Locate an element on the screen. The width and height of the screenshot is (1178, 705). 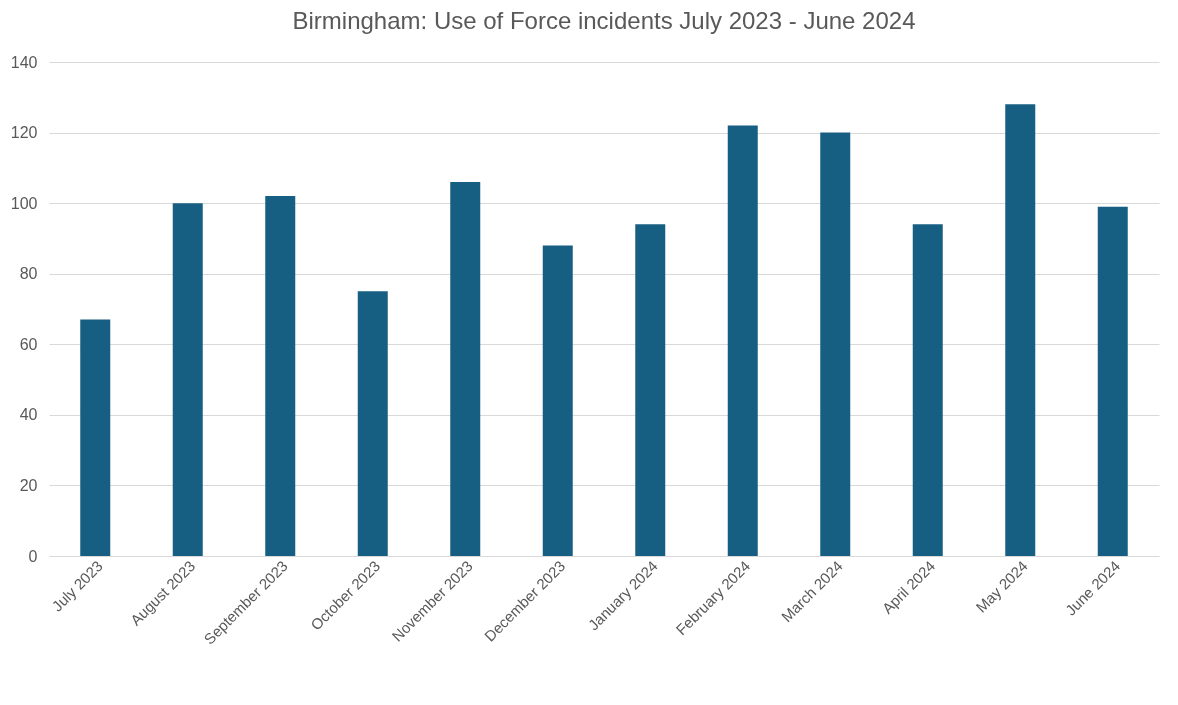
y-tick-label: 140 is located at coordinates (24, 62).